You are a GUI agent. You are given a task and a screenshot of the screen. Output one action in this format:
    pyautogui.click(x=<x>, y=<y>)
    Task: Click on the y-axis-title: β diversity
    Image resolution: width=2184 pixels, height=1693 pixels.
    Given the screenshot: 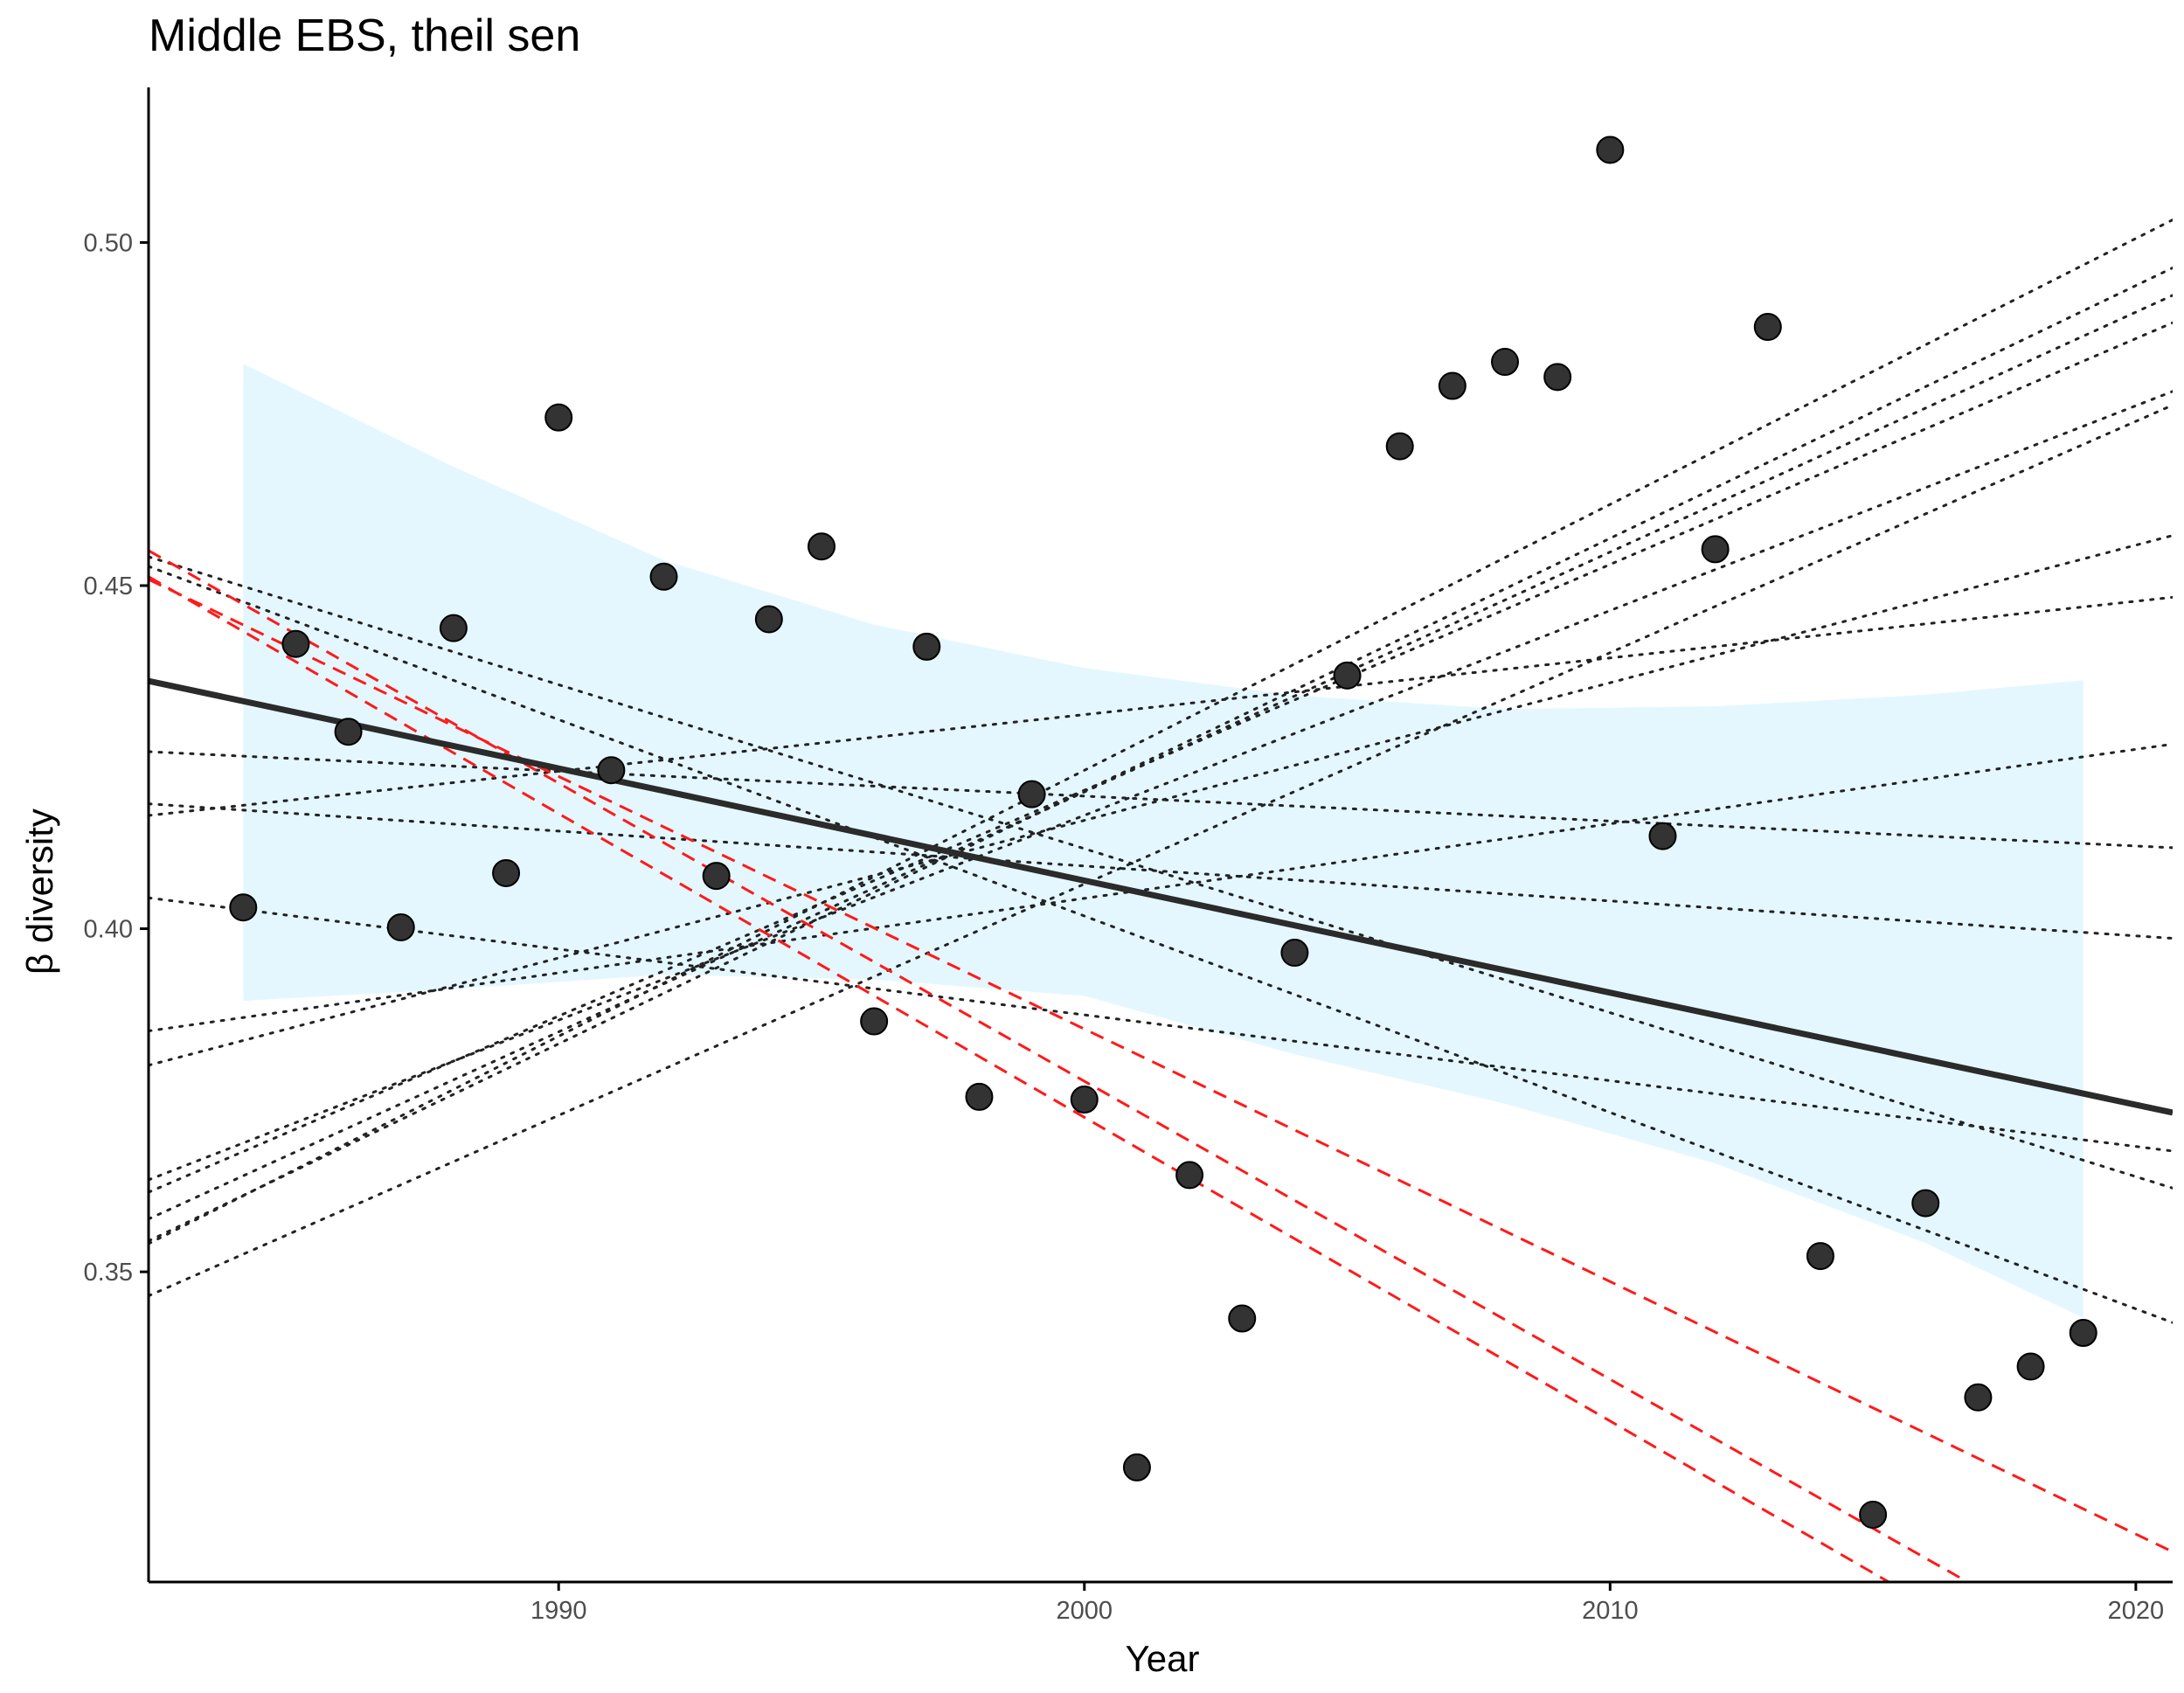 What is the action you would take?
    pyautogui.click(x=39, y=891)
    